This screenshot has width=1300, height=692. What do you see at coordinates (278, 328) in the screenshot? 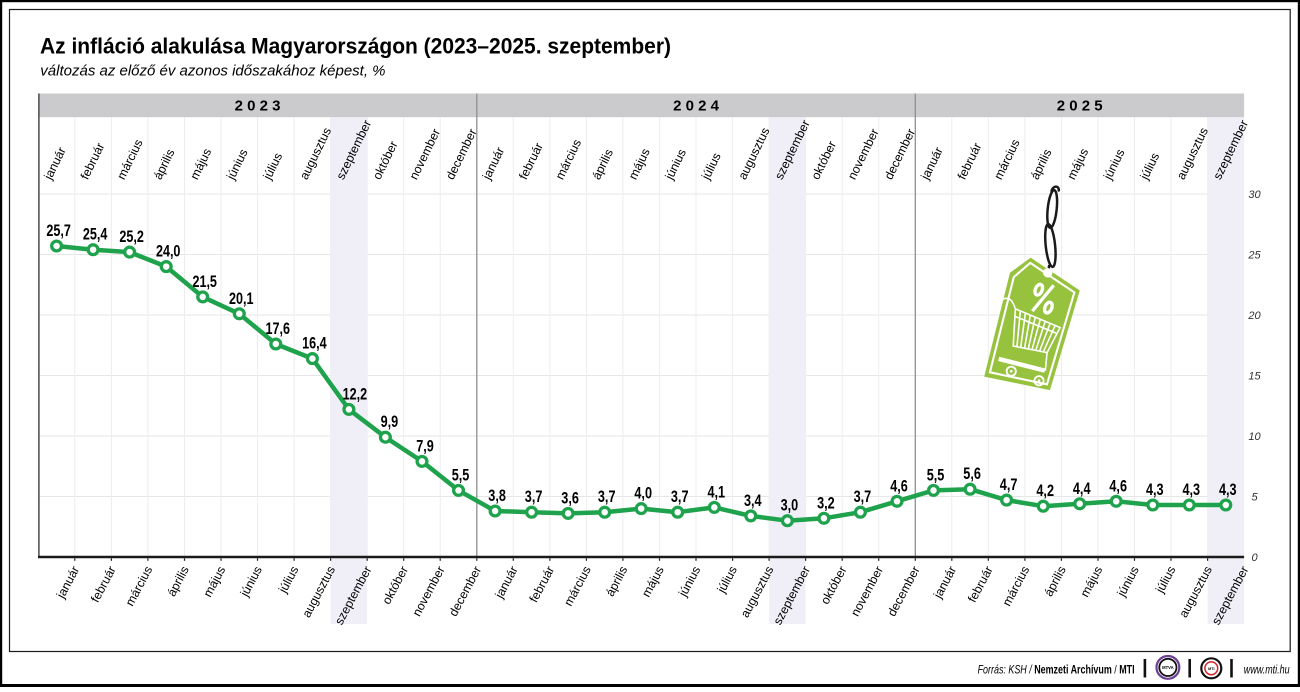
I see `svg-text: 17,6` at bounding box center [278, 328].